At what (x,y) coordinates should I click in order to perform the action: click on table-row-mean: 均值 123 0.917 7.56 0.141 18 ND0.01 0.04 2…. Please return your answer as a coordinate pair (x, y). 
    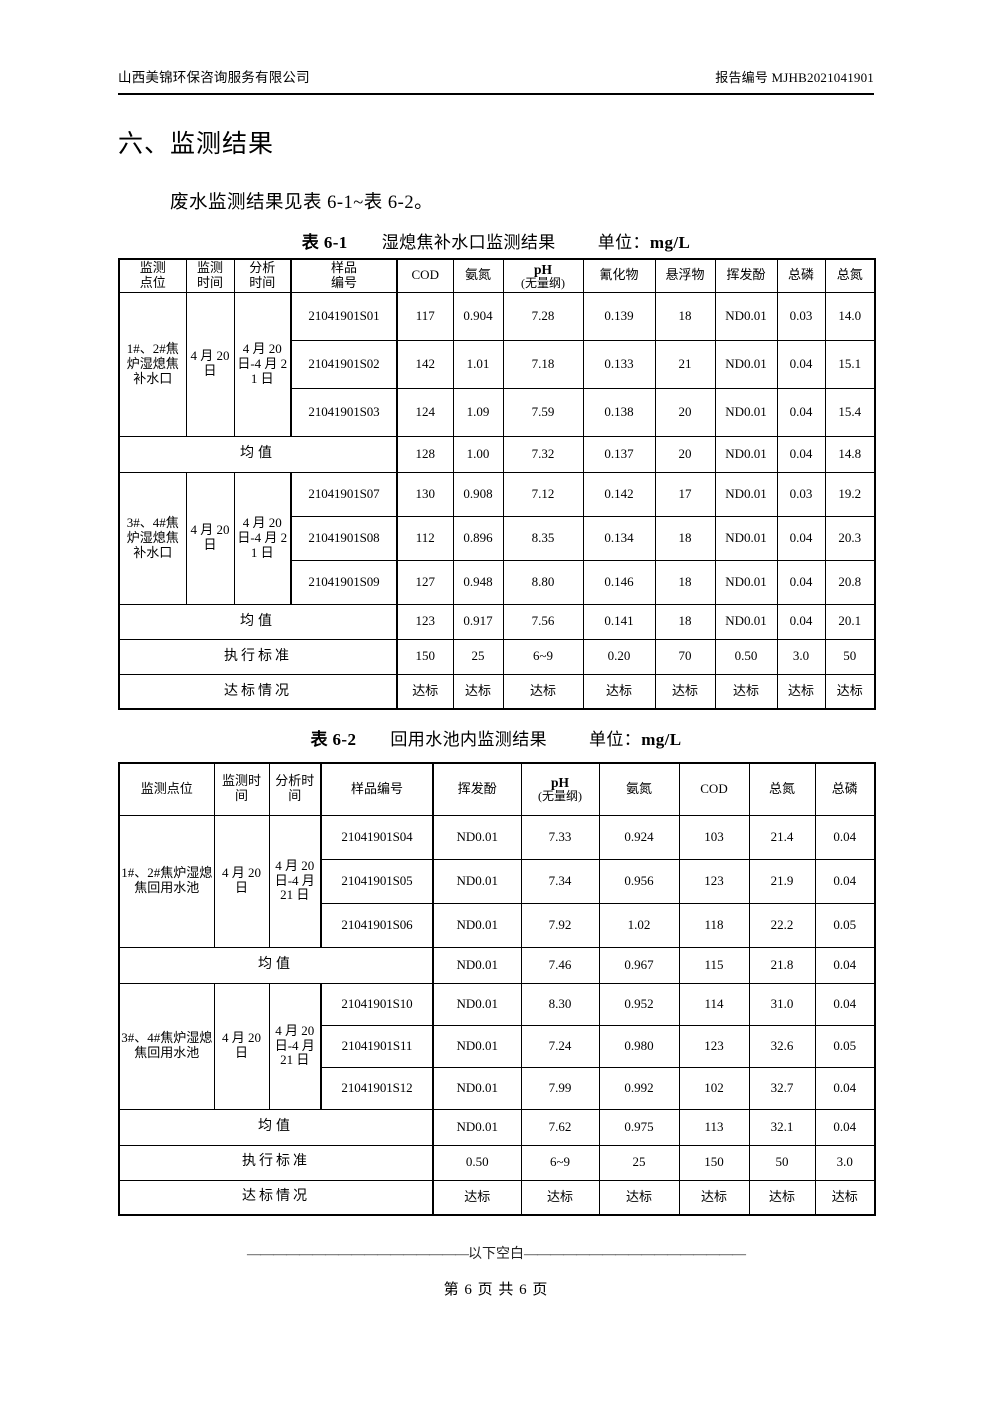
    Looking at the image, I should click on (497, 621).